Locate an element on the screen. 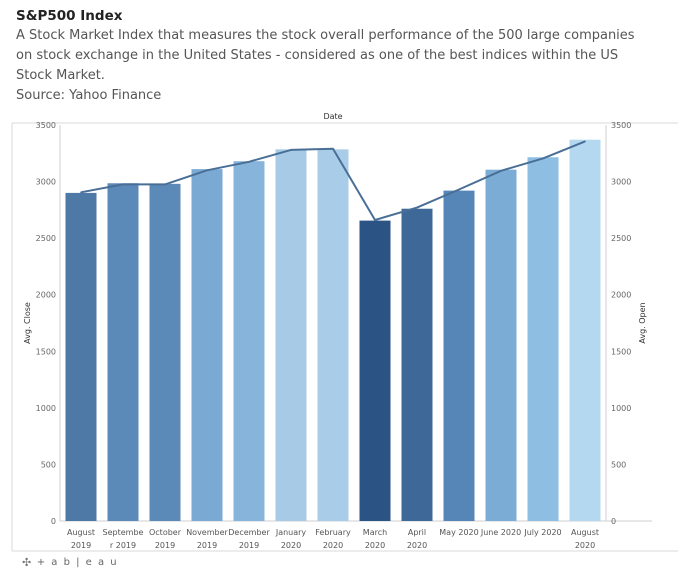 The width and height of the screenshot is (690, 573). y-tick-label-left: 3000 is located at coordinates (46, 182).